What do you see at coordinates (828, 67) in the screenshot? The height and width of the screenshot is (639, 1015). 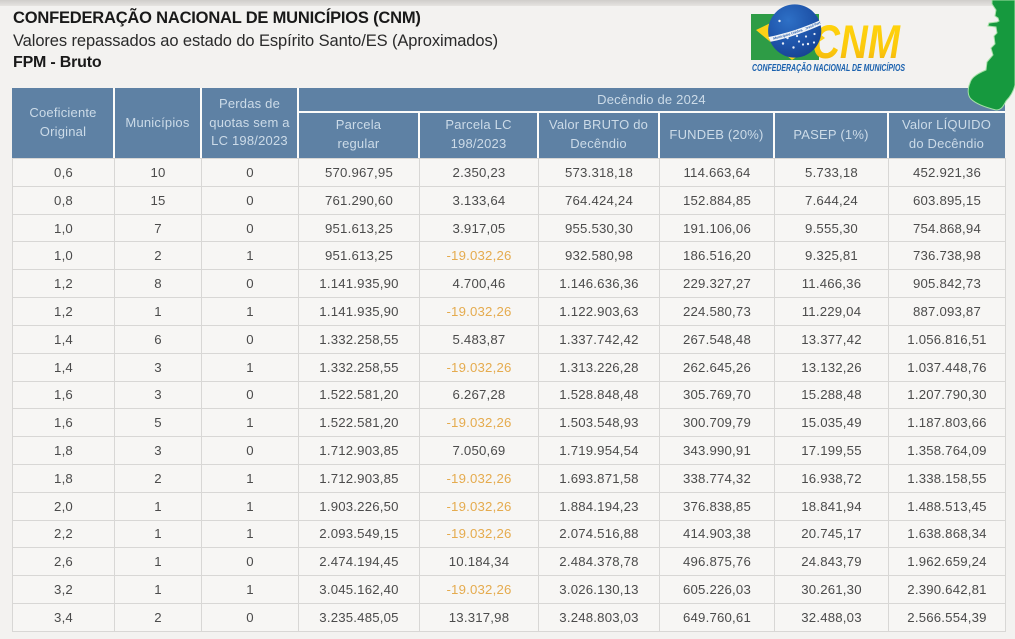 I see `svg-text:CONFEDERAÇÃO NACIONAL DE MUNIC: CONFEDERAÇÃO NACIONAL DE MUNICÍPIOS` at bounding box center [828, 67].